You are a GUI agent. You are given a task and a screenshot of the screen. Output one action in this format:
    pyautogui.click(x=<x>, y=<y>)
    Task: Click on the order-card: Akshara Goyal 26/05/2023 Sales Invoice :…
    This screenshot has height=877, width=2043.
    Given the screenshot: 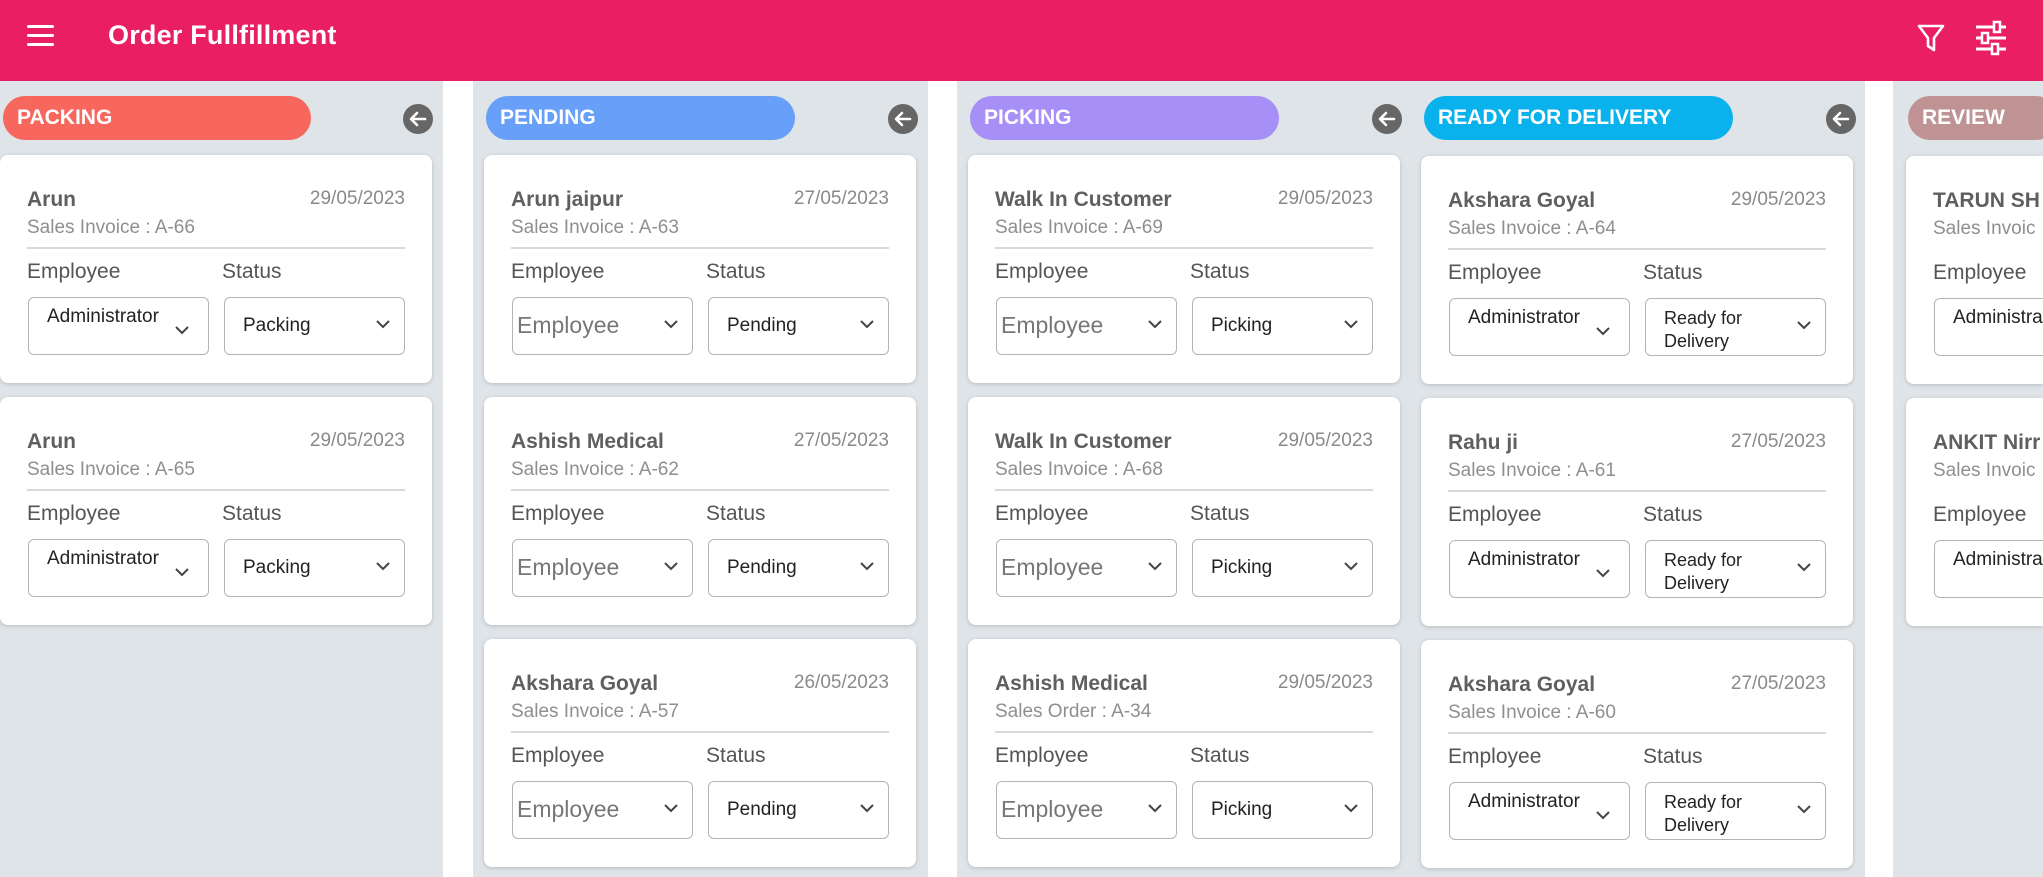 What is the action you would take?
    pyautogui.click(x=700, y=753)
    